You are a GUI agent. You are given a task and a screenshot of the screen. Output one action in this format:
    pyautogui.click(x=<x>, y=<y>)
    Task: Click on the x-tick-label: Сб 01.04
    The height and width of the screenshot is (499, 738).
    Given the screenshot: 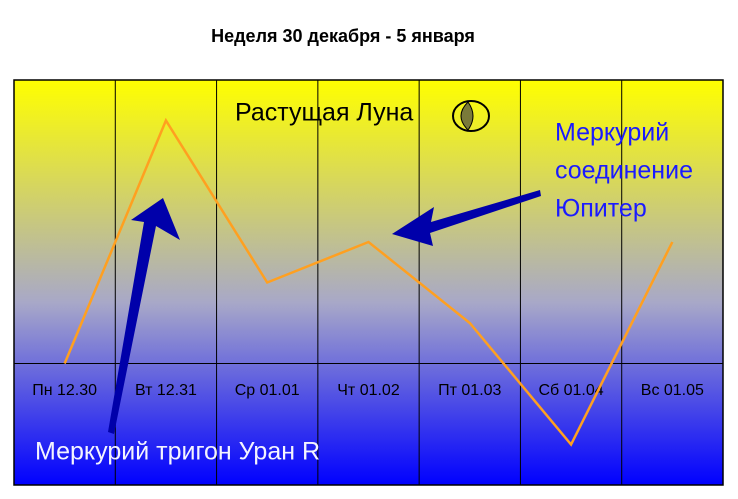 What is the action you would take?
    pyautogui.click(x=570, y=390)
    